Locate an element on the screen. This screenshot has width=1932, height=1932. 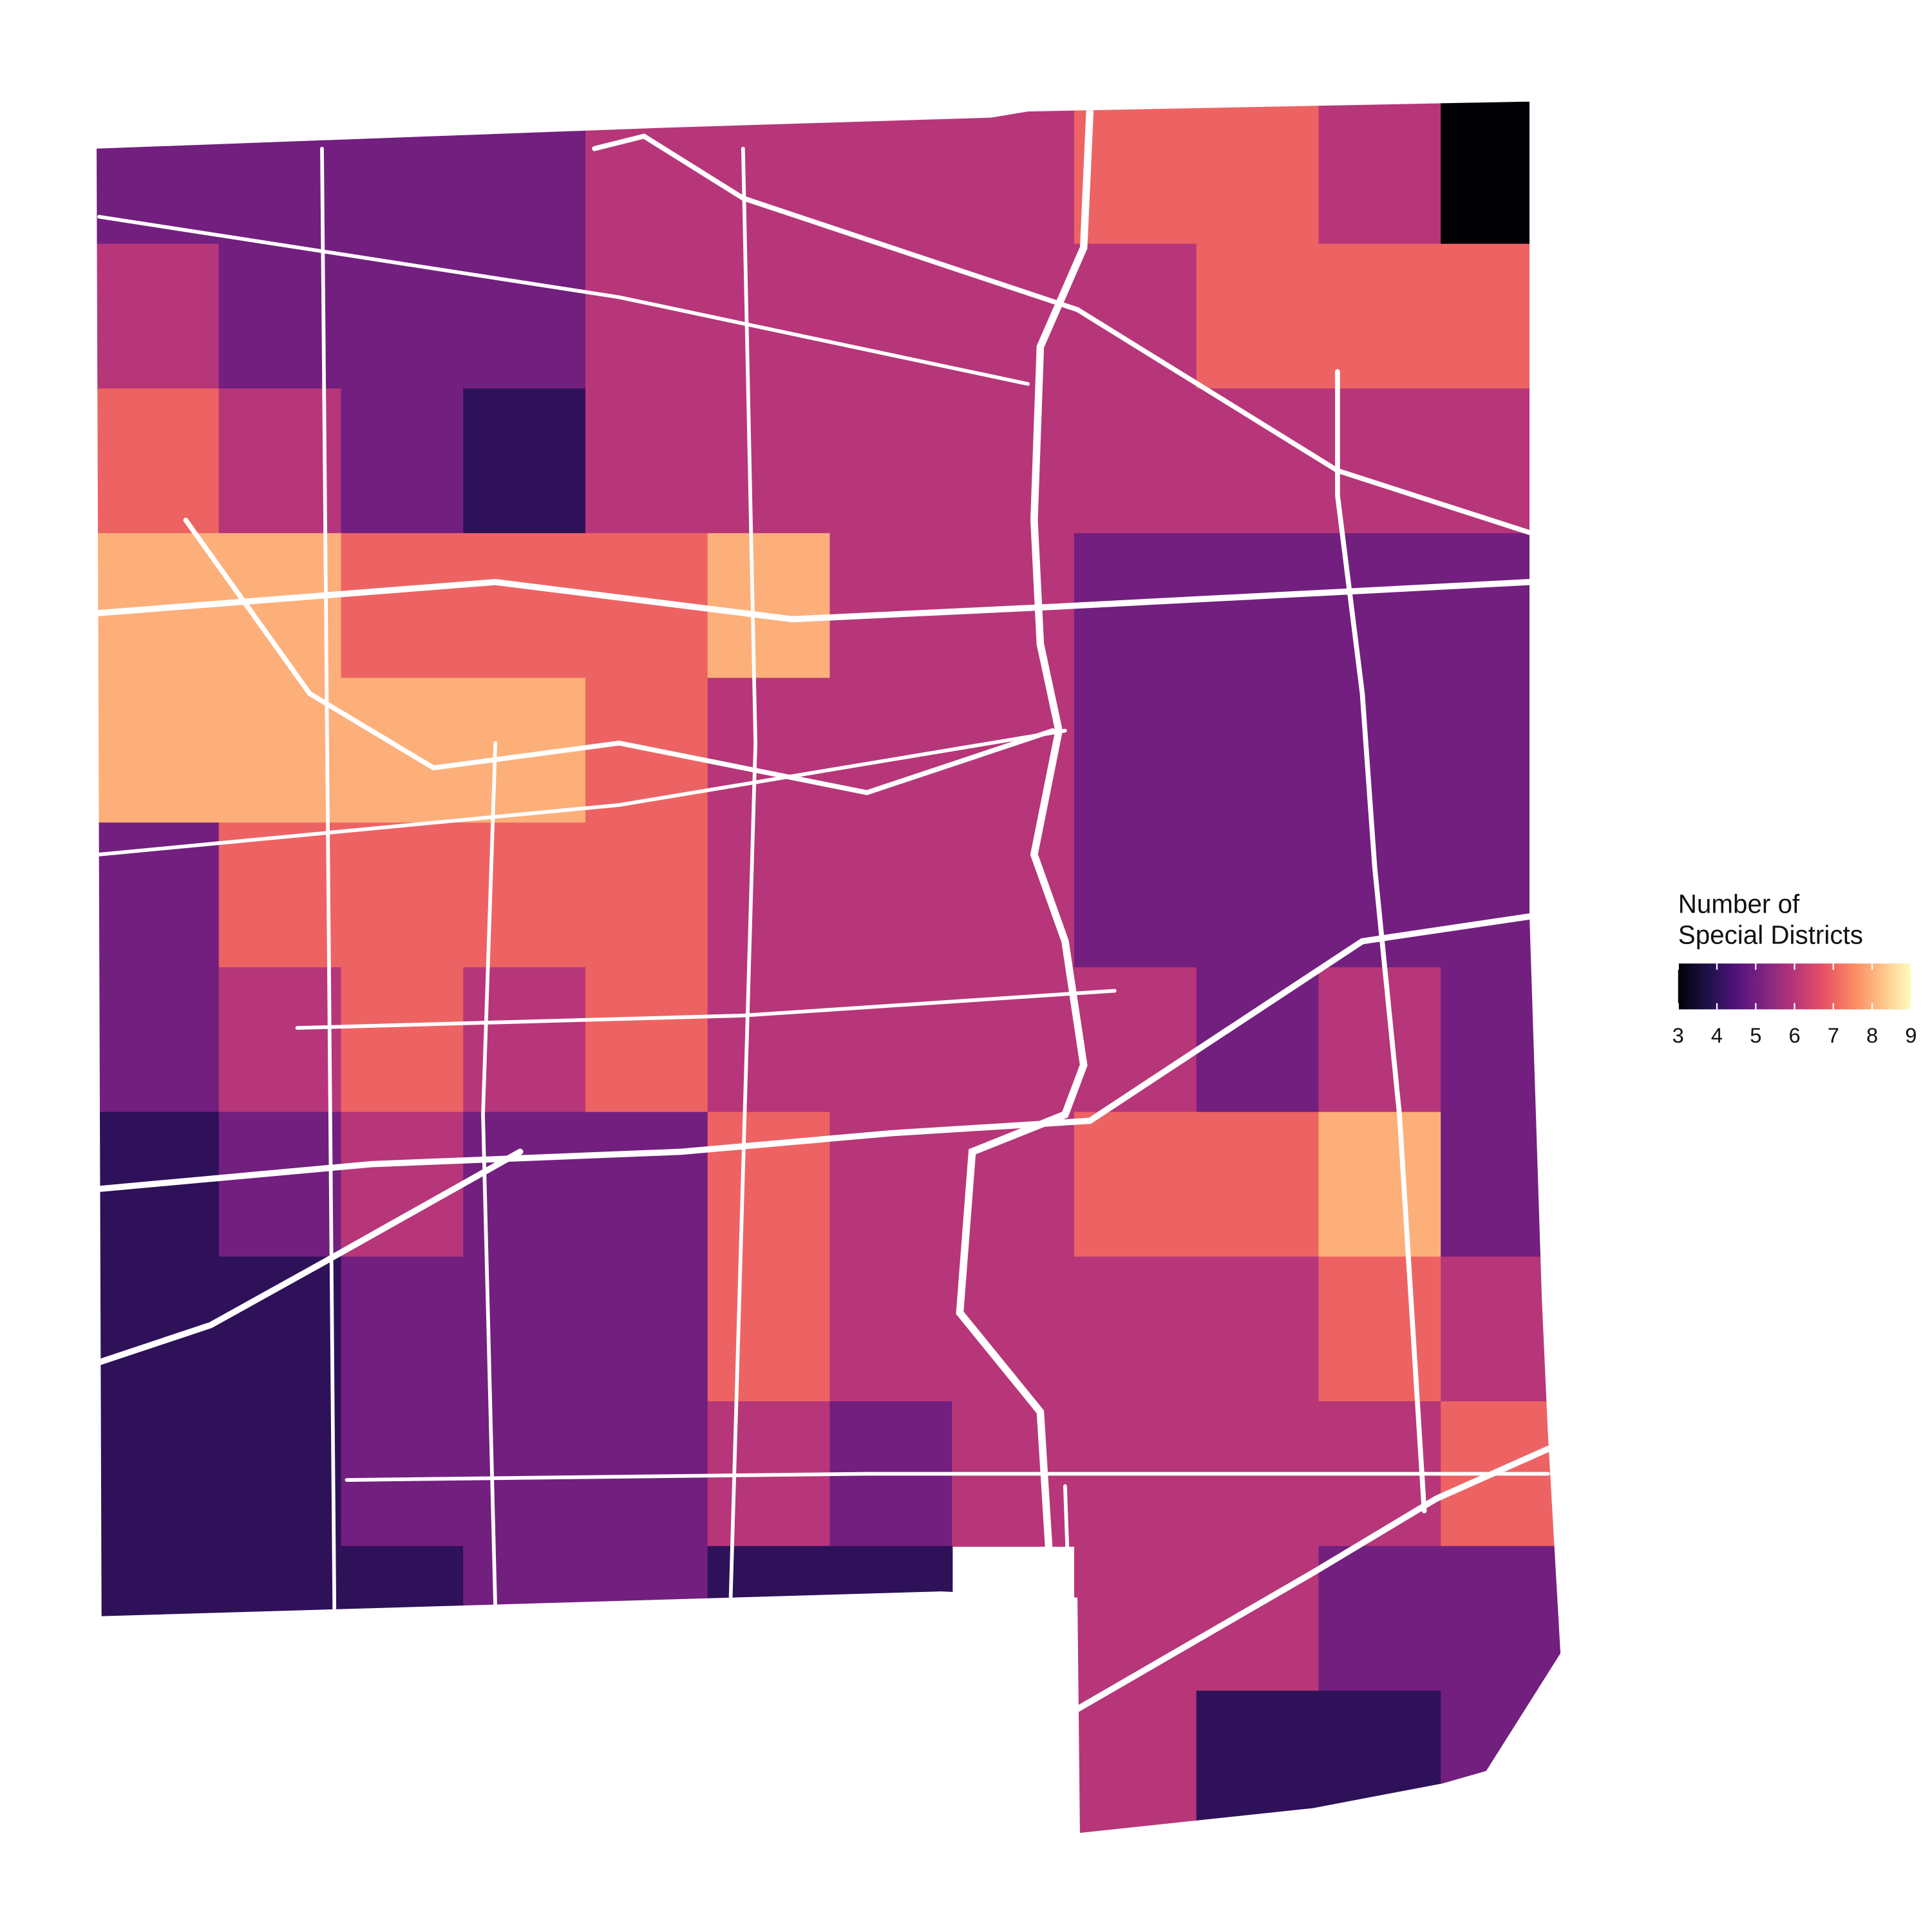
legend-tick-label: 3 is located at coordinates (1678, 1035).